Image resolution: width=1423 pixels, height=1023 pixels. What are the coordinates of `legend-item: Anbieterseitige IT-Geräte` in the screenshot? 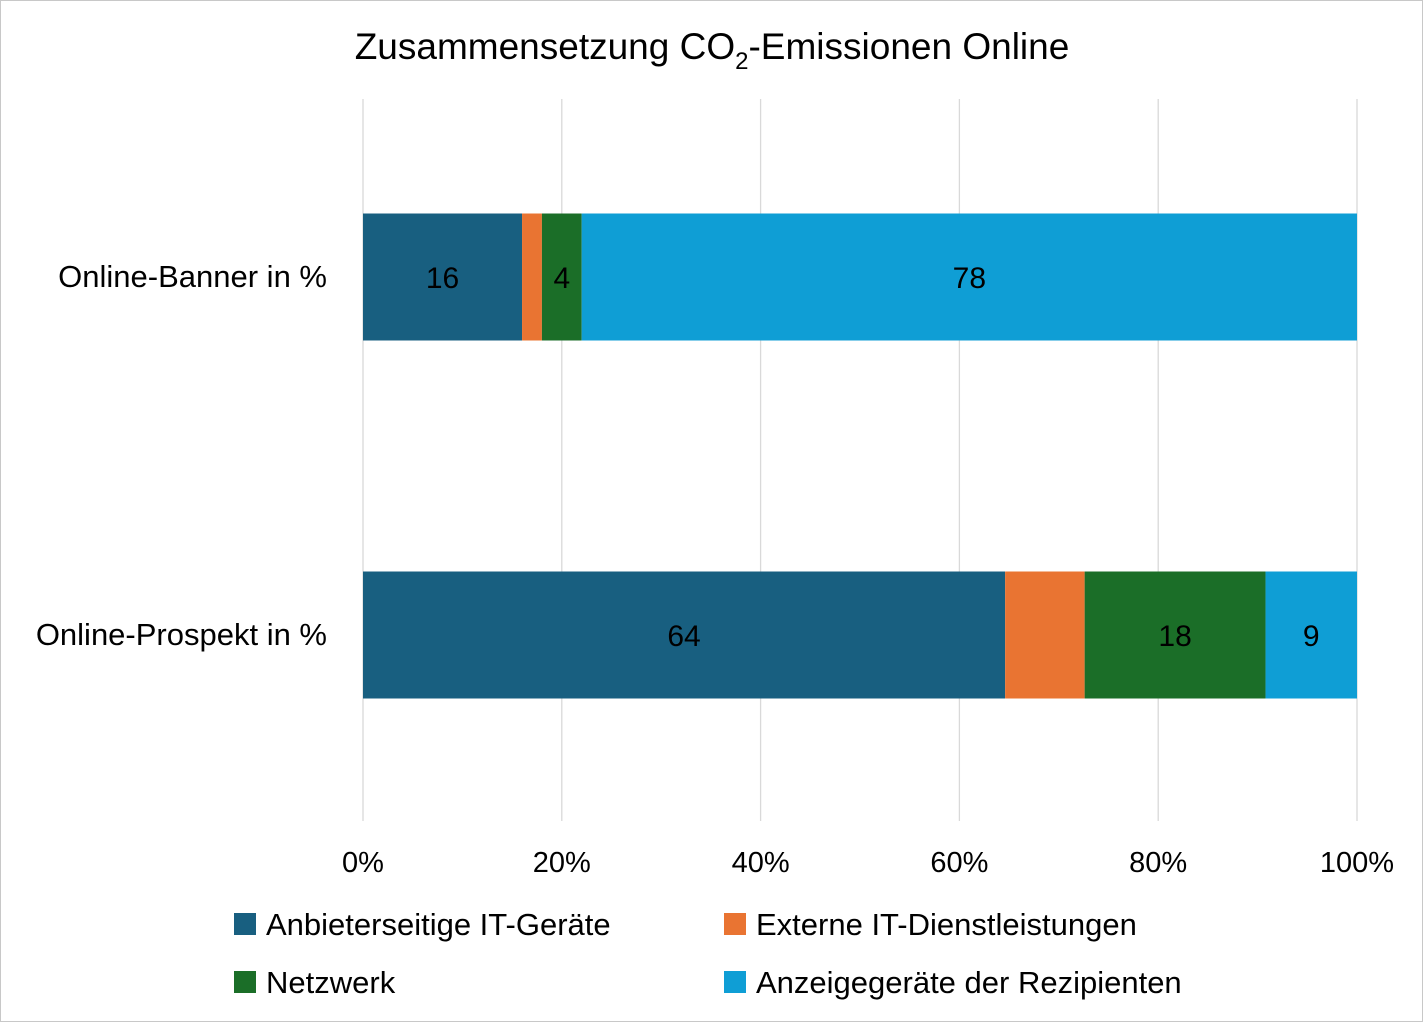 It's located at (422, 924).